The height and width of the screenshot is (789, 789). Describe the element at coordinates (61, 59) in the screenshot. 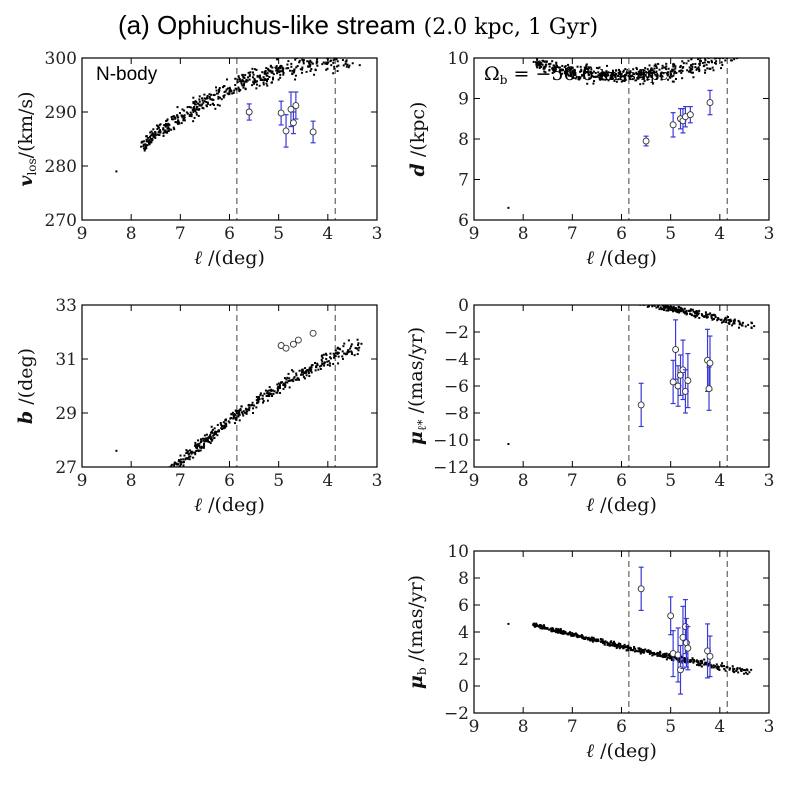

I see `y-tick-label: 300` at that location.